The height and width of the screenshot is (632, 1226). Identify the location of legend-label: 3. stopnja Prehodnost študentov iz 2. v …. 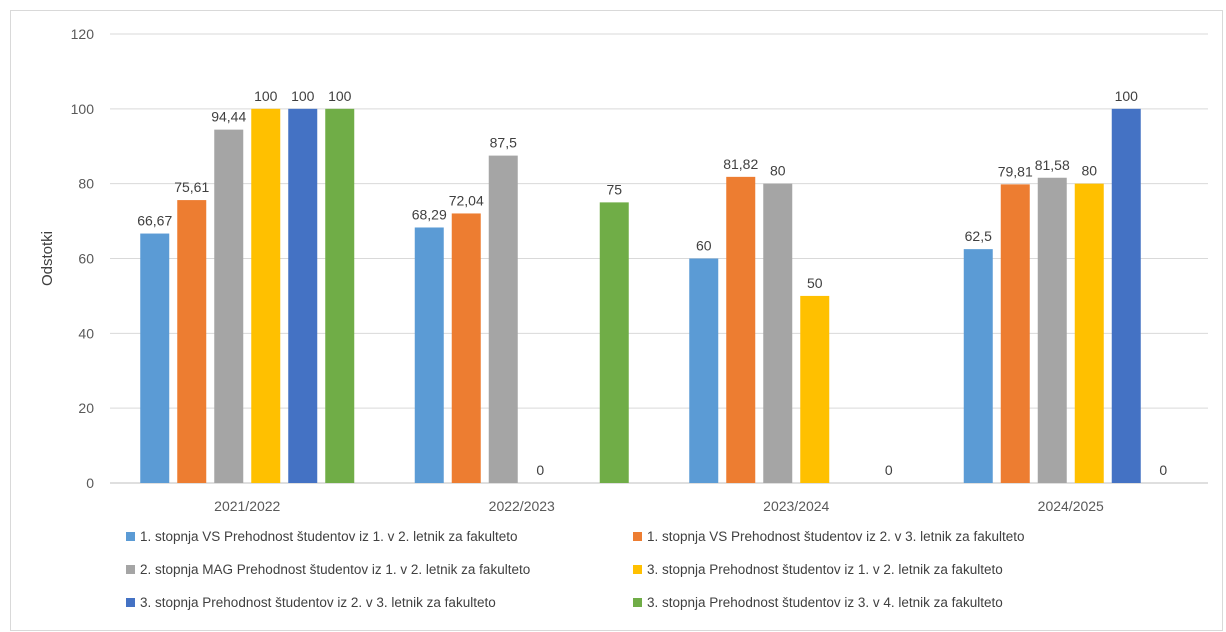
(318, 602).